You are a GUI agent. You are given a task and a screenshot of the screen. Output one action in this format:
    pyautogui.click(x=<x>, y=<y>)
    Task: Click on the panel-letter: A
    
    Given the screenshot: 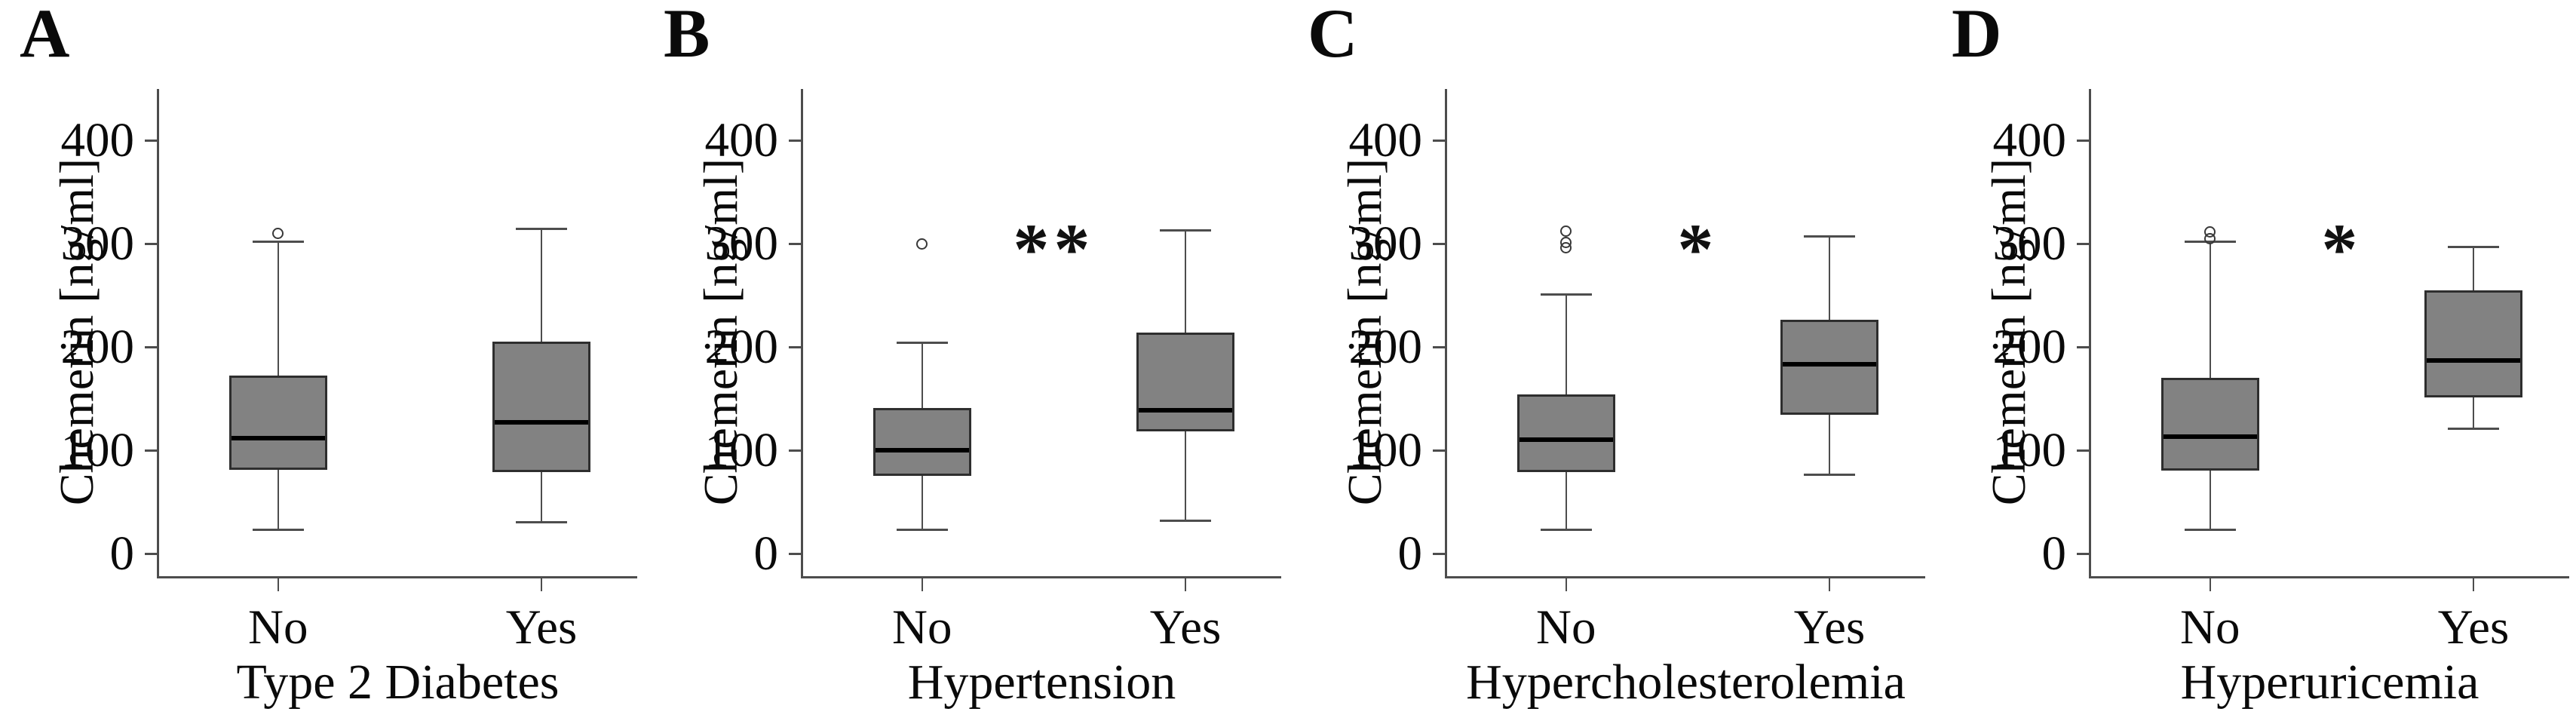 What is the action you would take?
    pyautogui.click(x=45, y=36)
    